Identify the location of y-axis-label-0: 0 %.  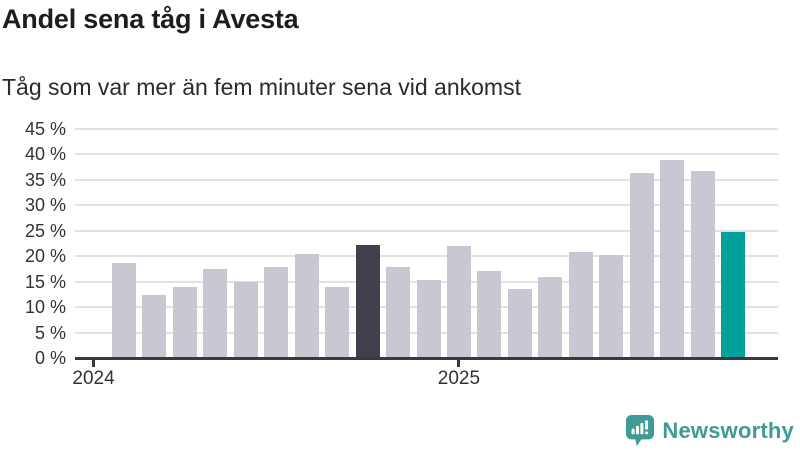
(50, 358).